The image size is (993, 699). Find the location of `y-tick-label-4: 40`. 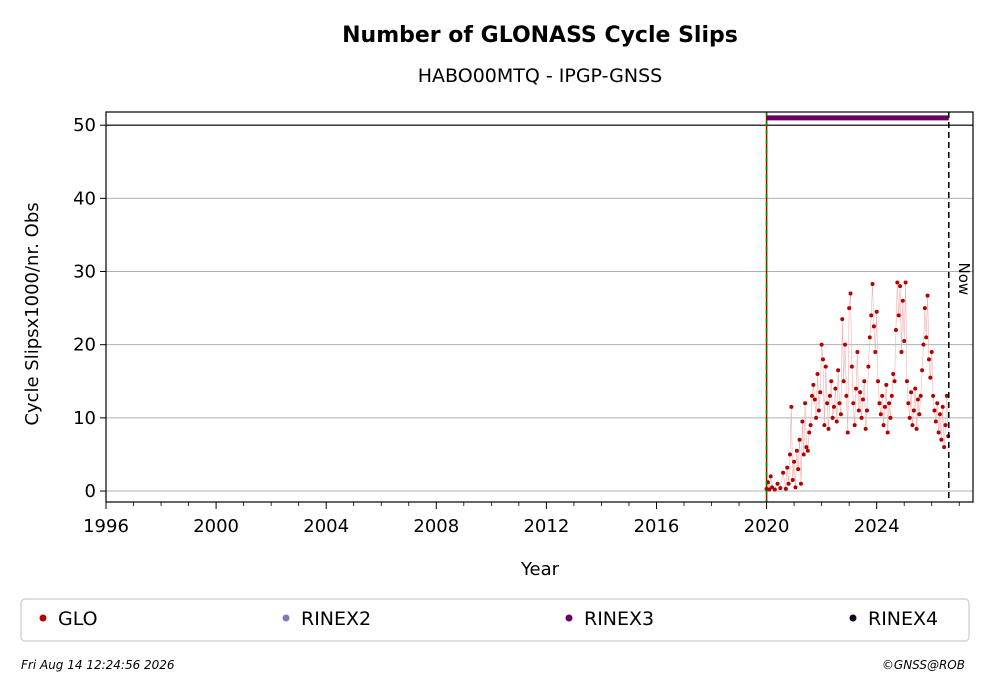

y-tick-label-4: 40 is located at coordinates (84, 198).